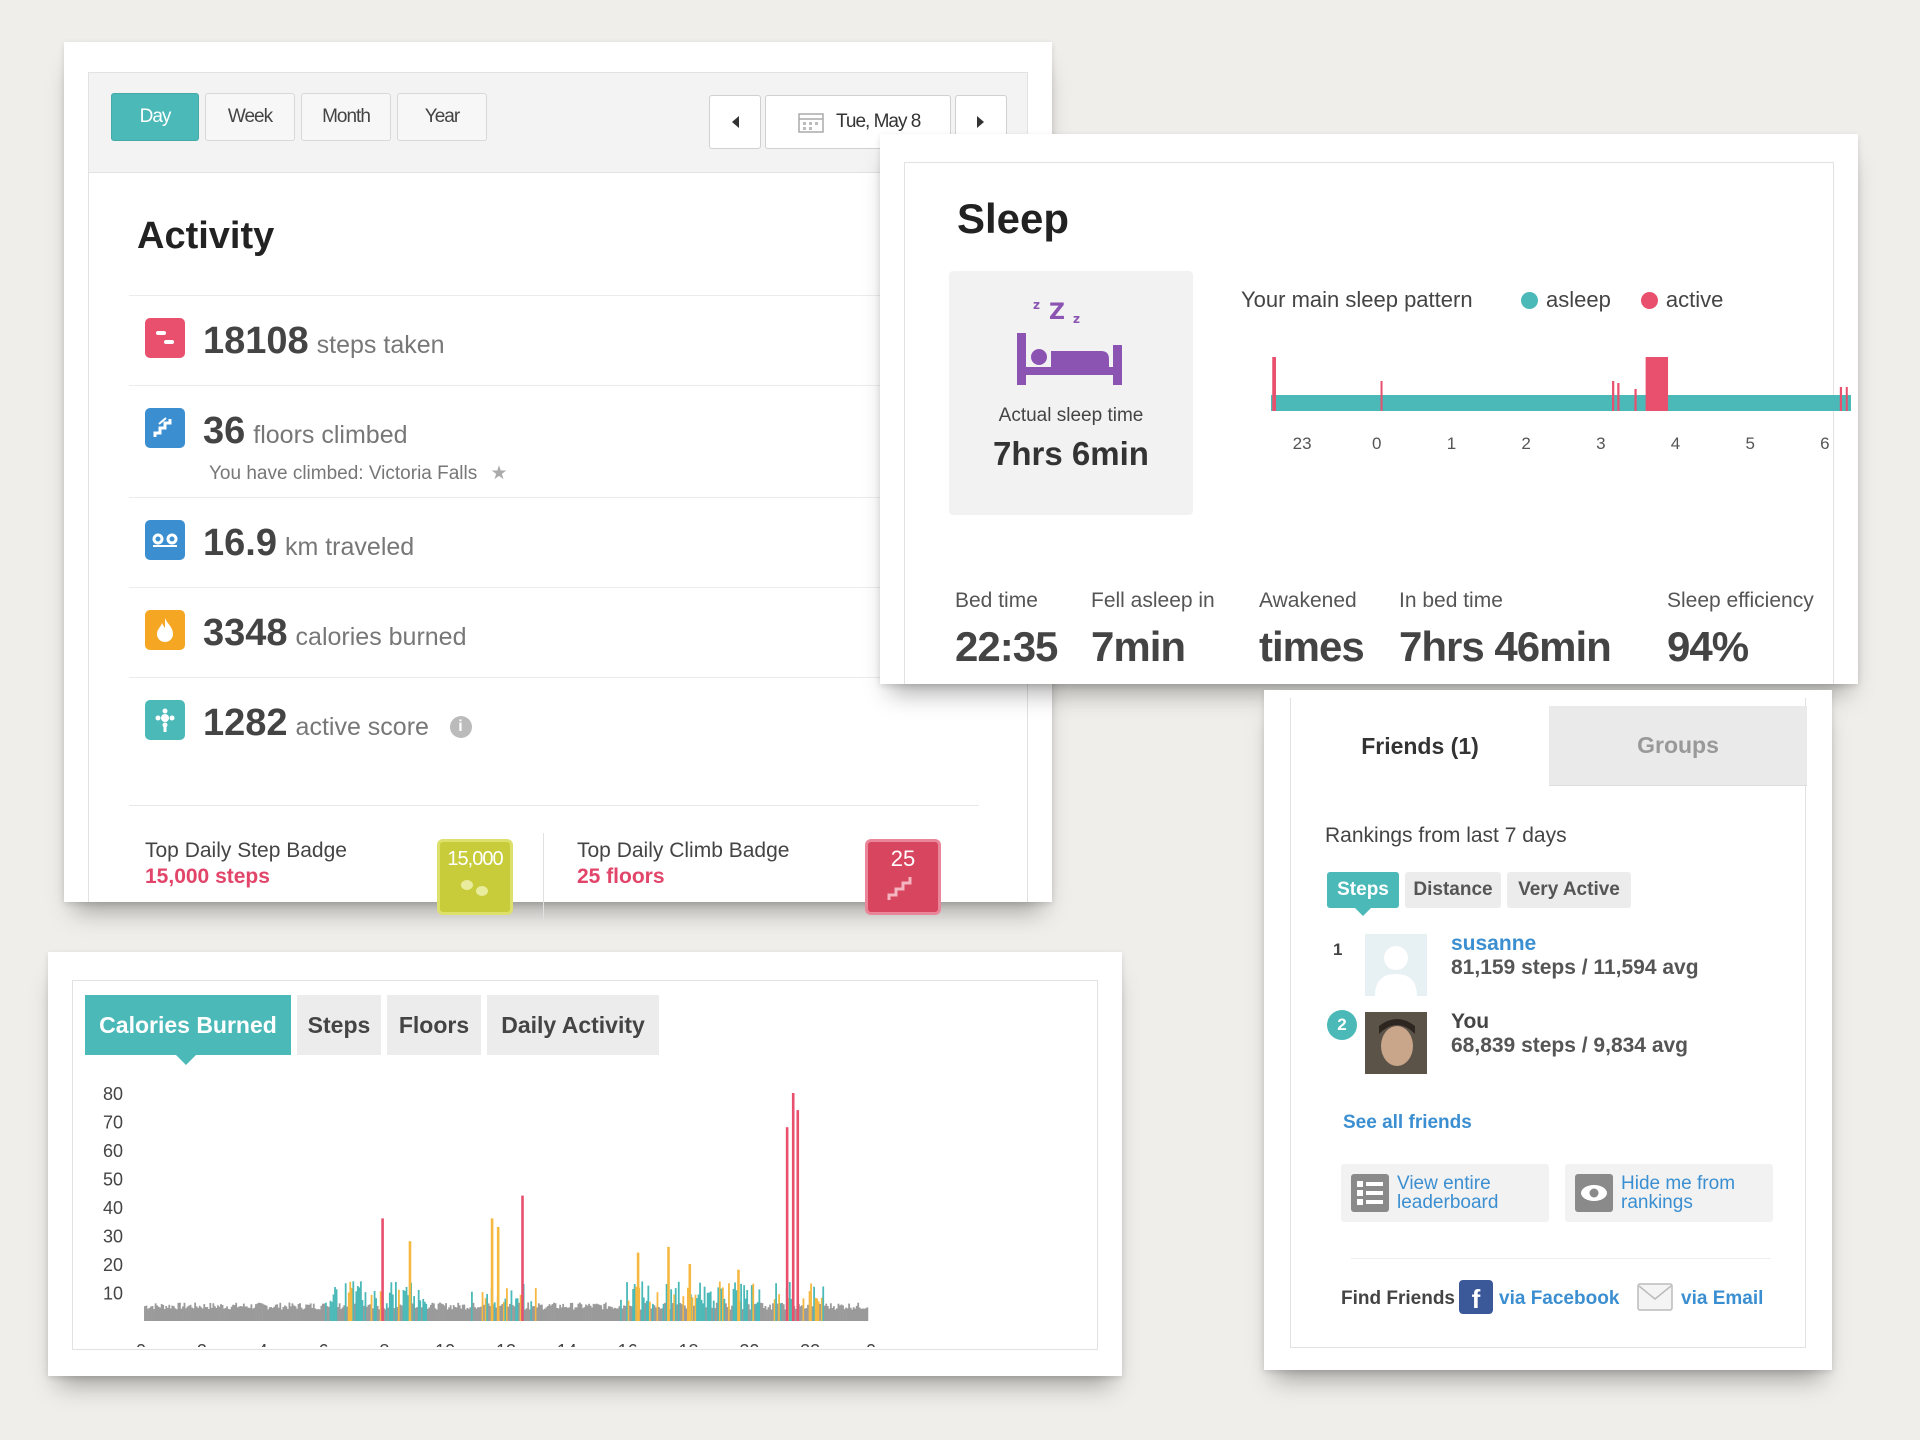 The height and width of the screenshot is (1440, 1920). Describe the element at coordinates (903, 877) in the screenshot. I see `climb-badge-icon: 25` at that location.